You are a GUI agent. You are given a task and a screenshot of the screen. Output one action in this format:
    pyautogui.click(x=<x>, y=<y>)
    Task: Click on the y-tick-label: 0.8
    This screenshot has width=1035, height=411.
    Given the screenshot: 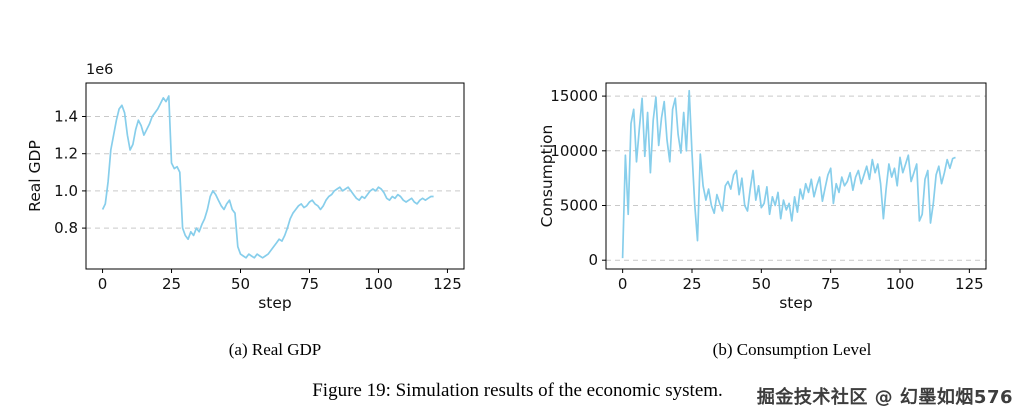 What is the action you would take?
    pyautogui.click(x=66, y=228)
    